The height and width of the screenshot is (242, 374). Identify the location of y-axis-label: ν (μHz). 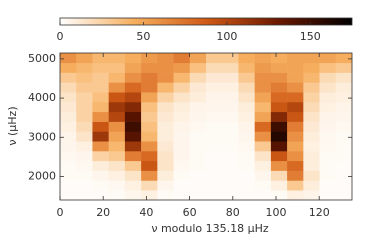
(12, 125).